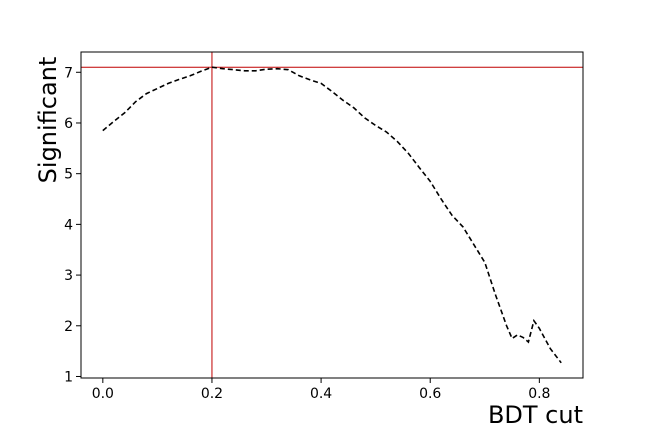  I want to click on y-axis: 1 2 3 4 5 6 7, so click(72, 225).